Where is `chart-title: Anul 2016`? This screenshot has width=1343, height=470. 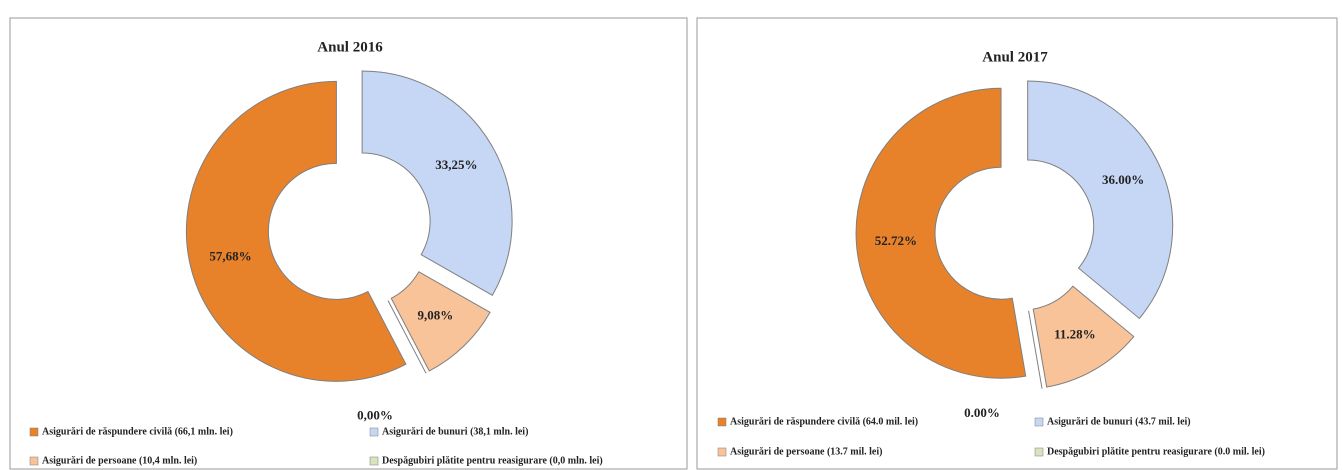
chart-title: Anul 2016 is located at coordinates (350, 47).